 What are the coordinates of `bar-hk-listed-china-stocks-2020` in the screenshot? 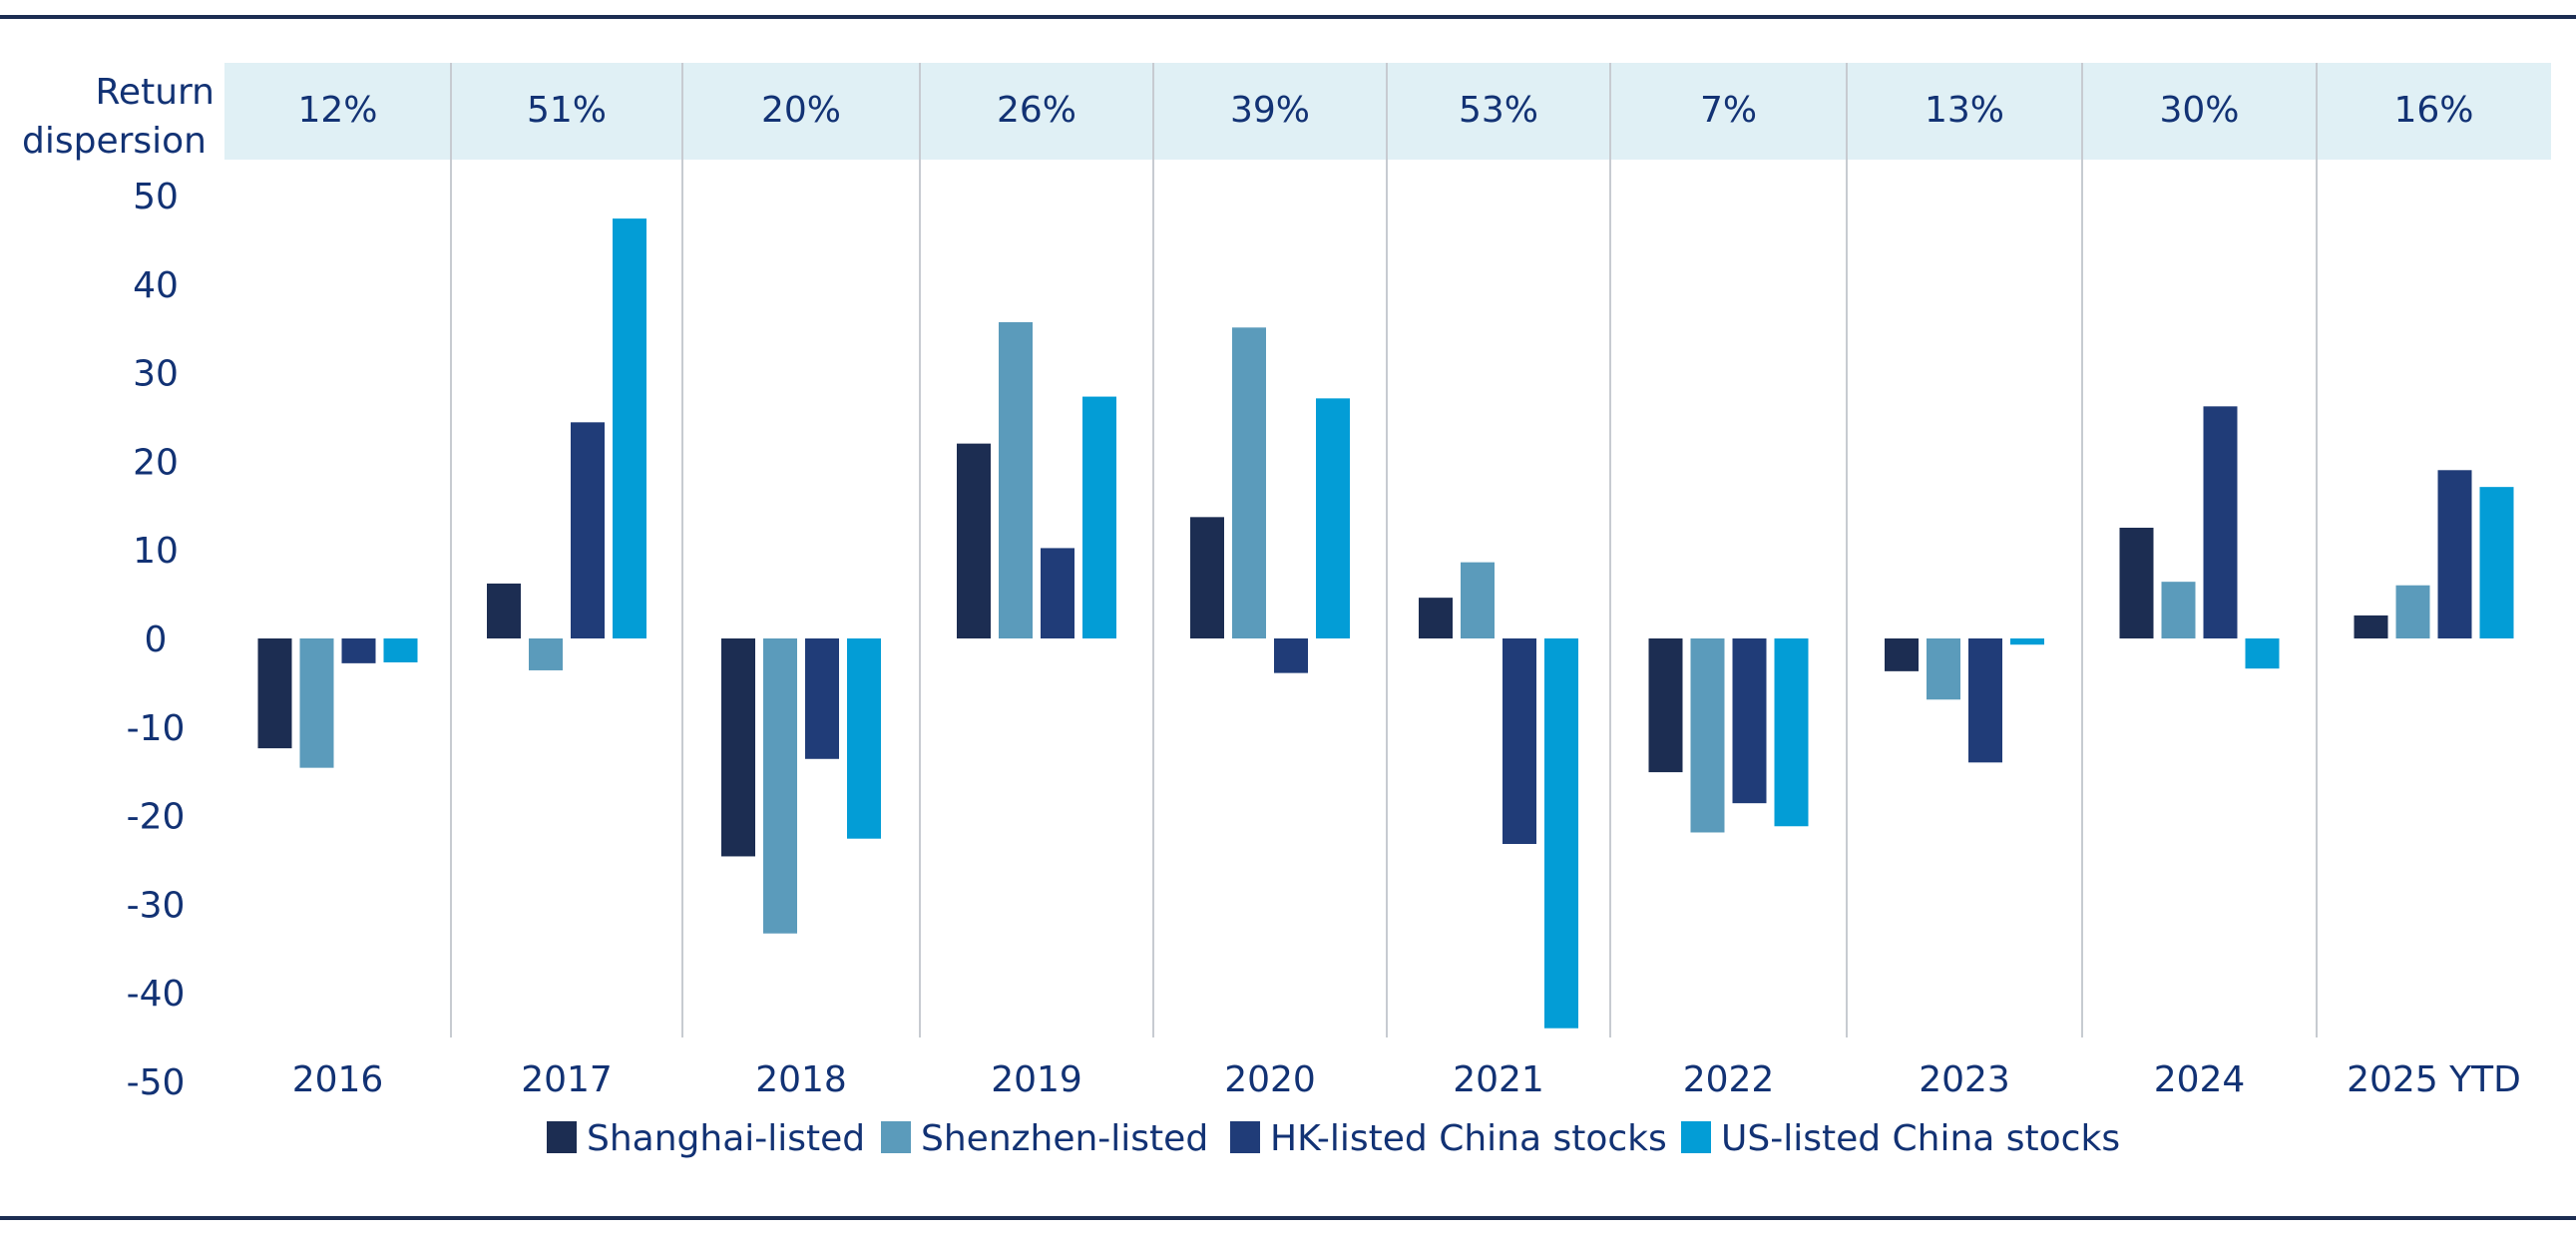 It's located at (1291, 655).